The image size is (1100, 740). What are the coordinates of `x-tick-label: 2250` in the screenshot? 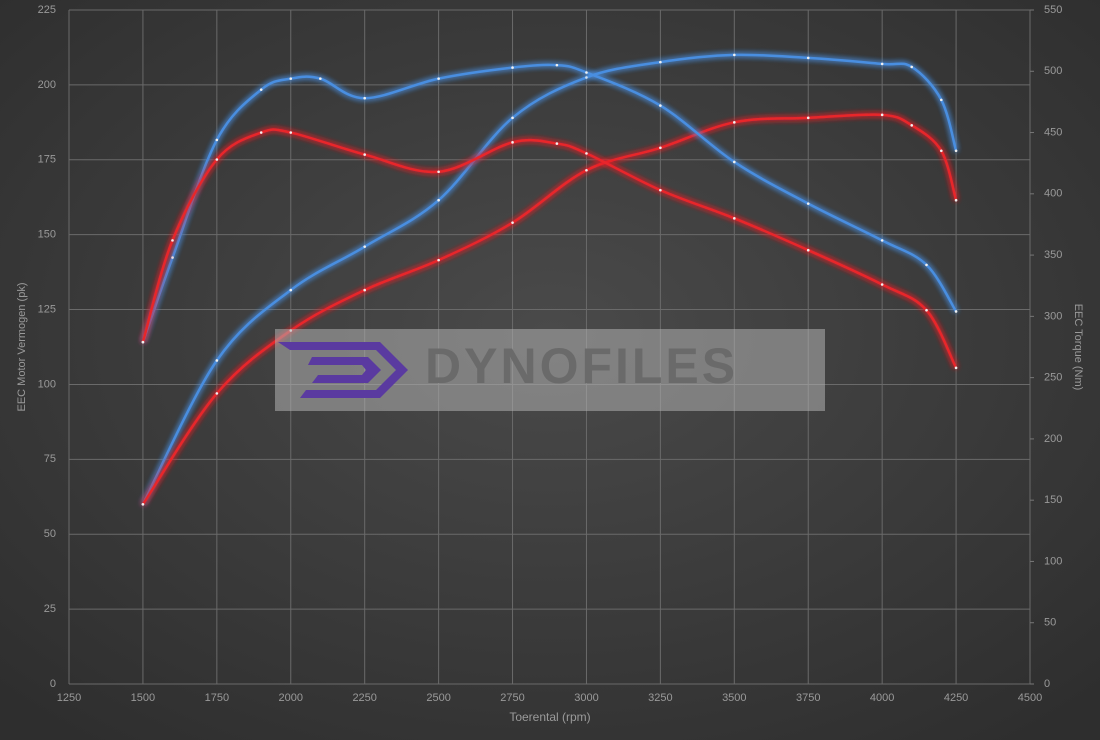 It's located at (364, 698).